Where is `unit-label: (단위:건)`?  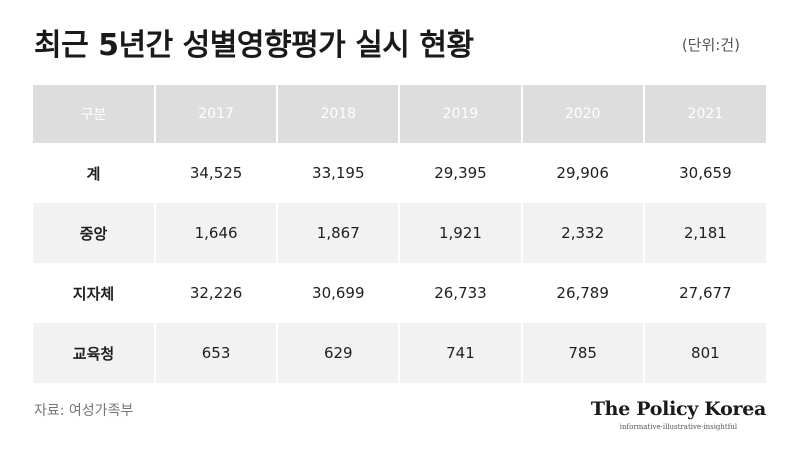 unit-label: (단위:건) is located at coordinates (710, 45).